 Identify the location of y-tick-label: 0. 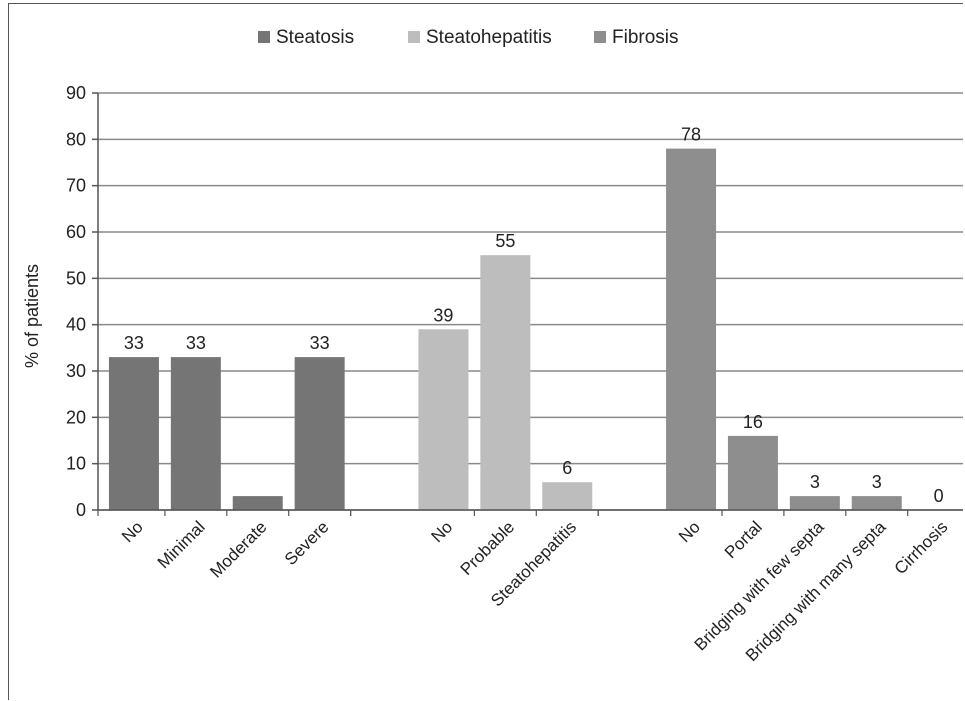
(81, 510).